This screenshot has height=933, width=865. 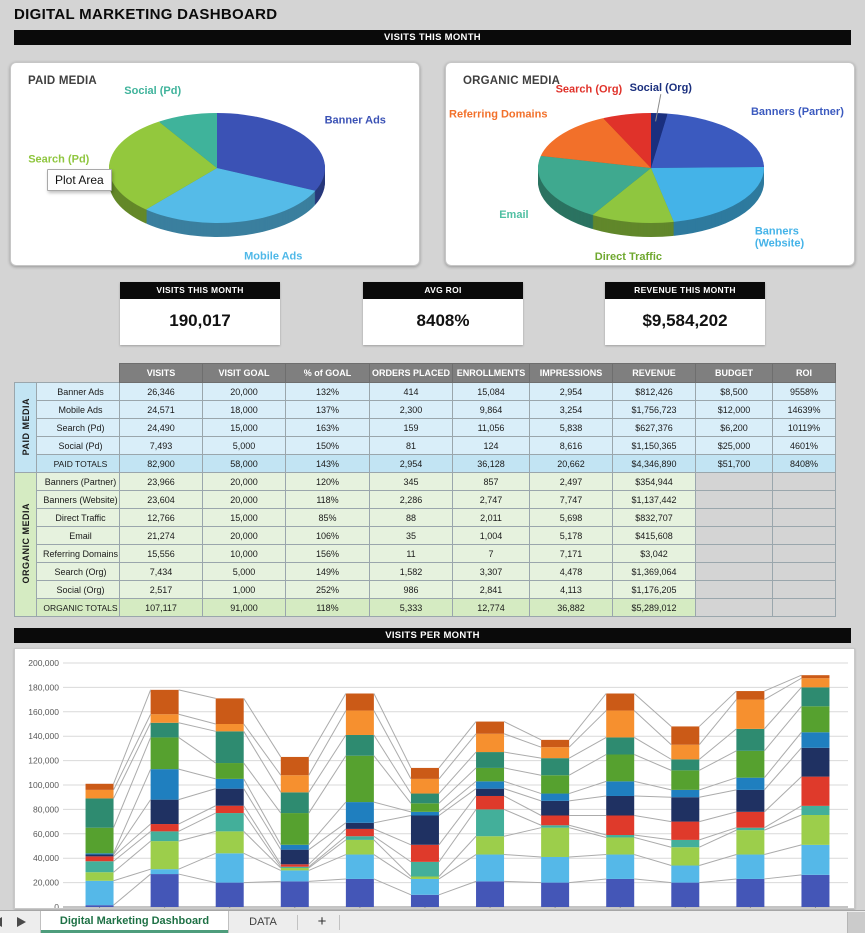 I want to click on table-cell: 143%, so click(x=327, y=463).